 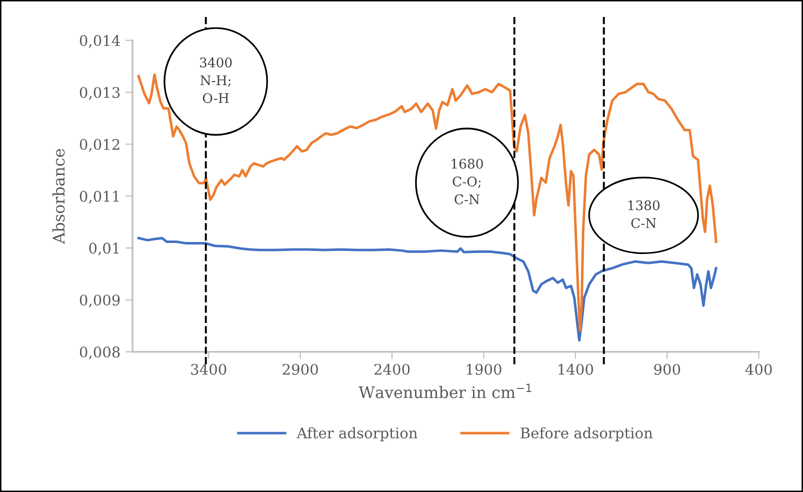 What do you see at coordinates (100, 145) in the screenshot?
I see `y-tick-label: 0,012` at bounding box center [100, 145].